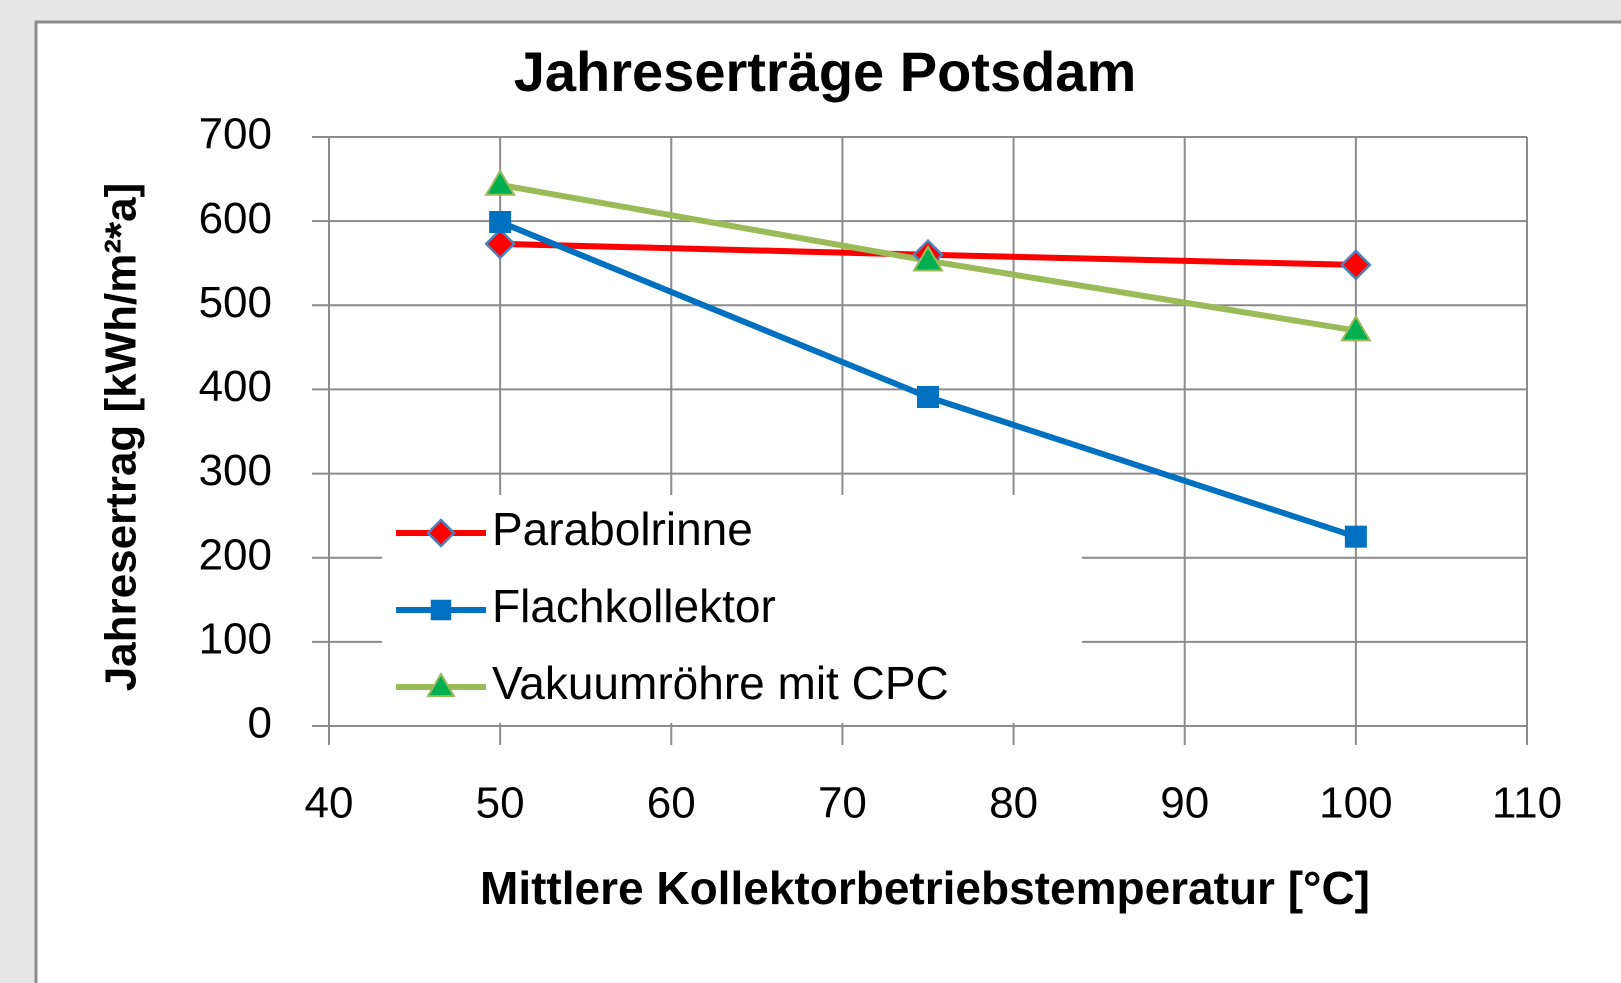 The width and height of the screenshot is (1621, 983). What do you see at coordinates (825, 71) in the screenshot?
I see `chart-title: Jahreserträge Potsdam` at bounding box center [825, 71].